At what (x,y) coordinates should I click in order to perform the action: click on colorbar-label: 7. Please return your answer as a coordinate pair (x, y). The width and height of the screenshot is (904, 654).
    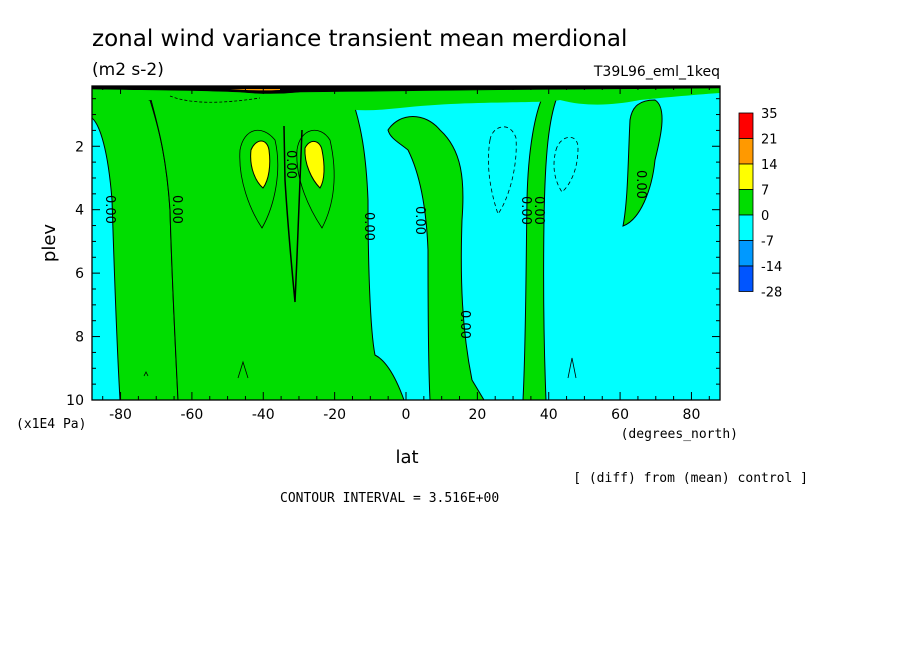
    Looking at the image, I should click on (765, 191).